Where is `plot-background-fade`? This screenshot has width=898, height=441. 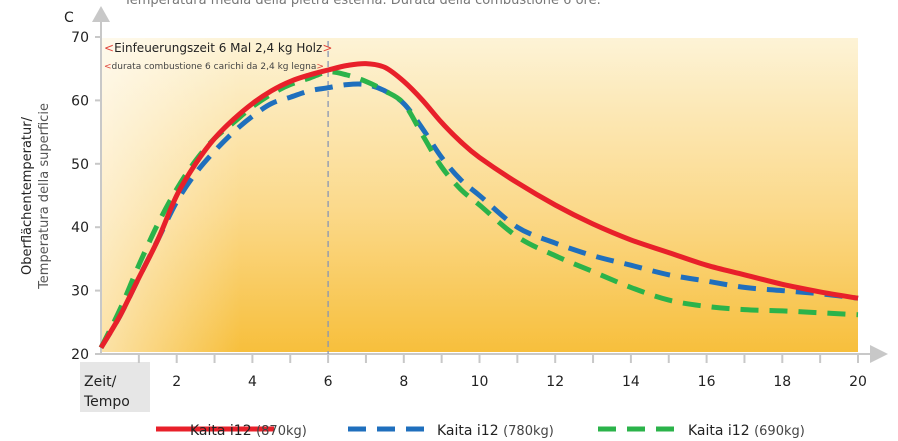
plot-background-fade is located at coordinates (171, 195).